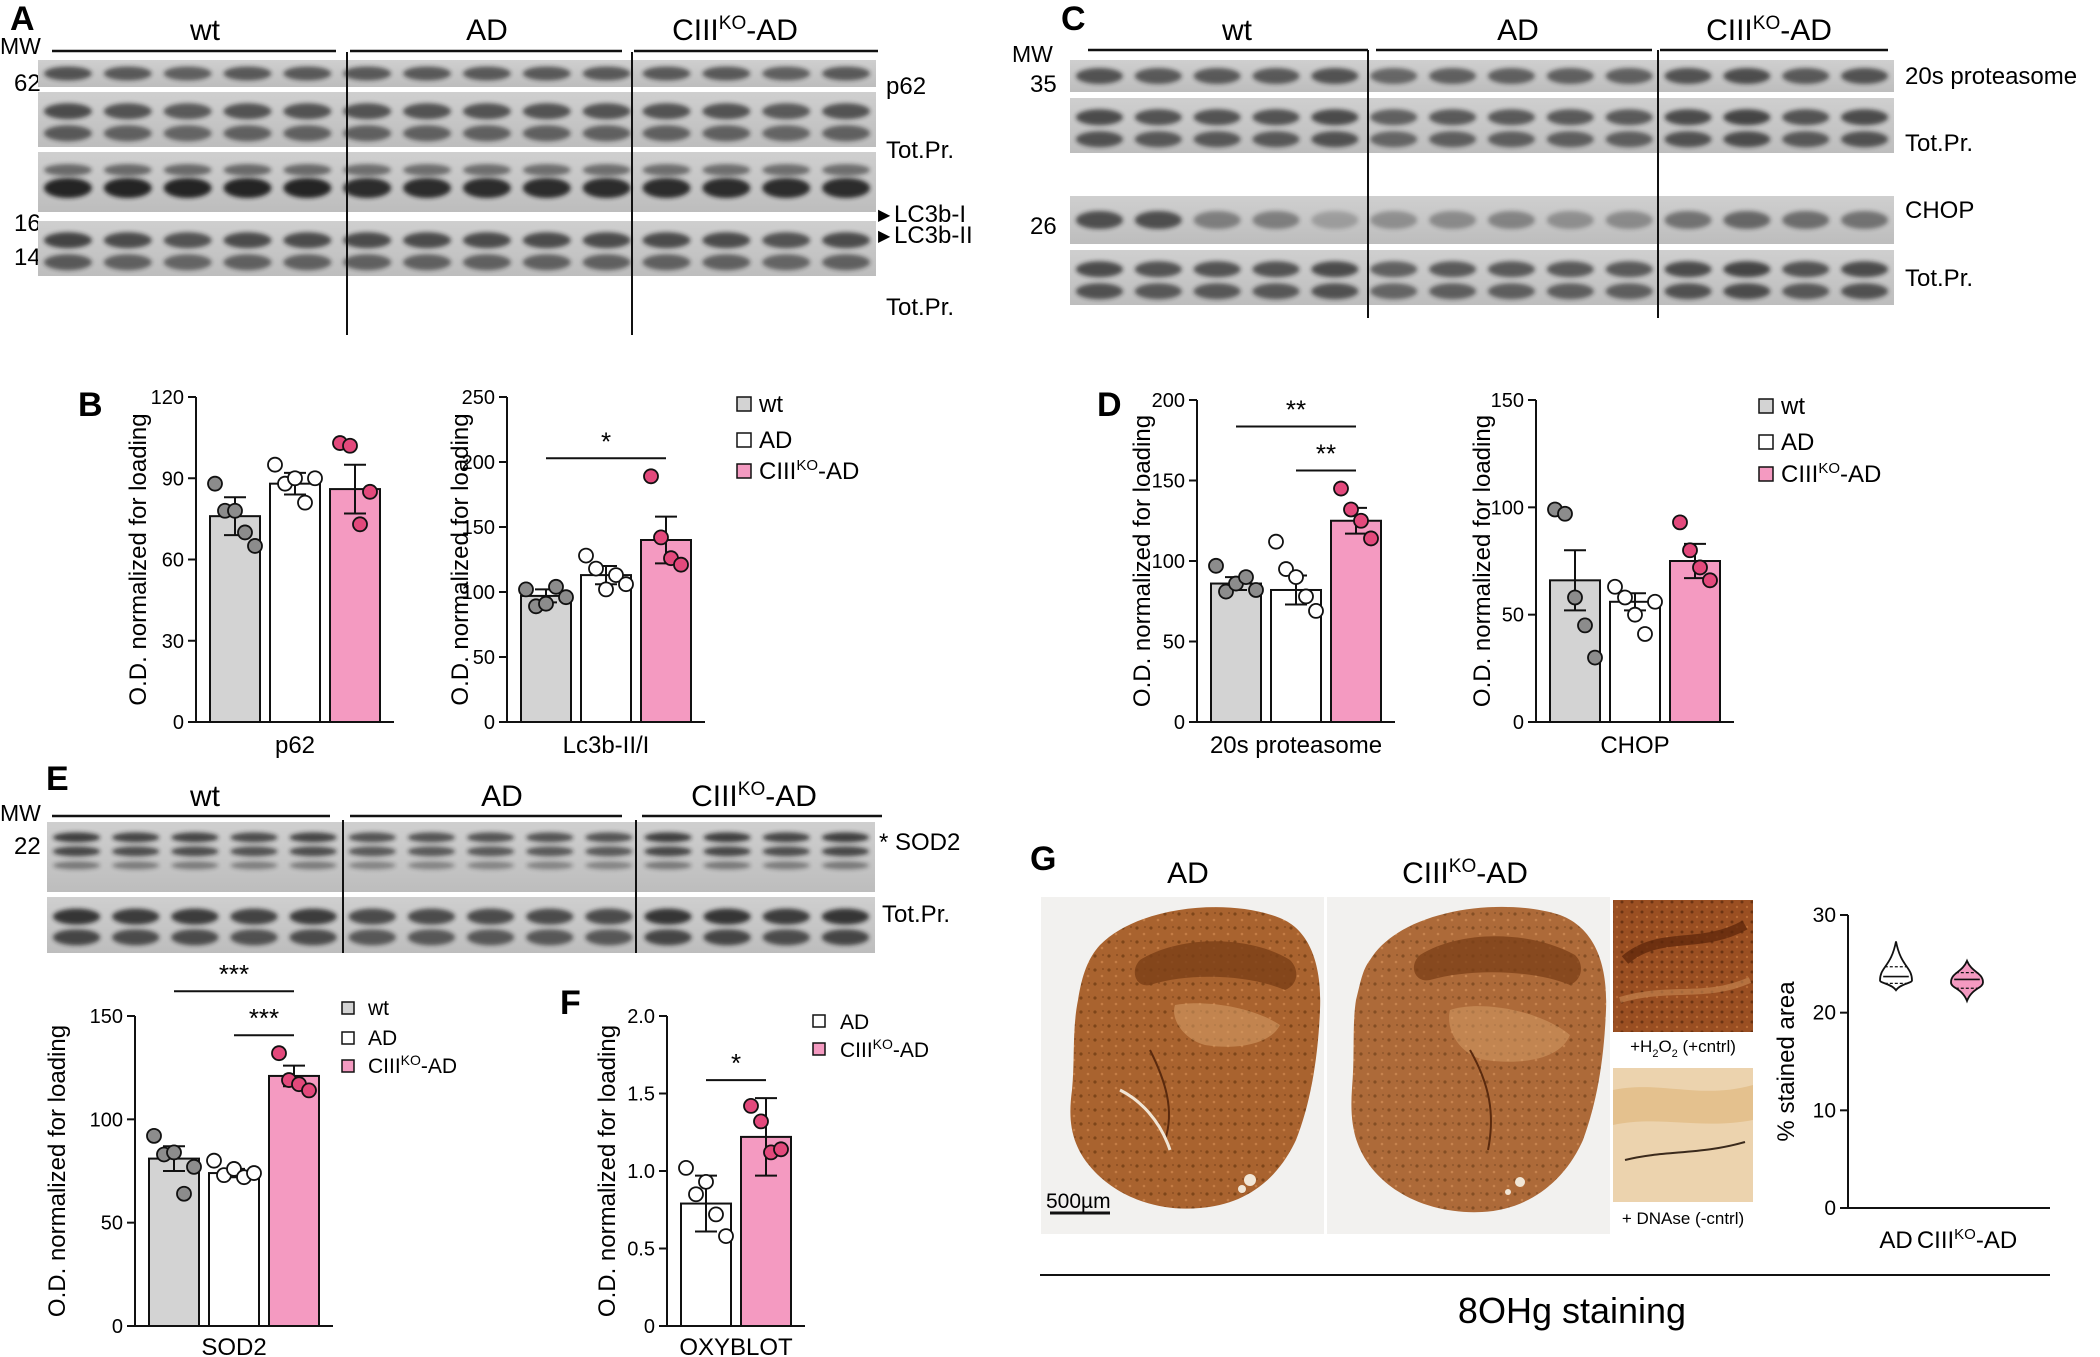 The height and width of the screenshot is (1357, 2100). I want to click on blot-a-group-ad: AD, so click(487, 30).